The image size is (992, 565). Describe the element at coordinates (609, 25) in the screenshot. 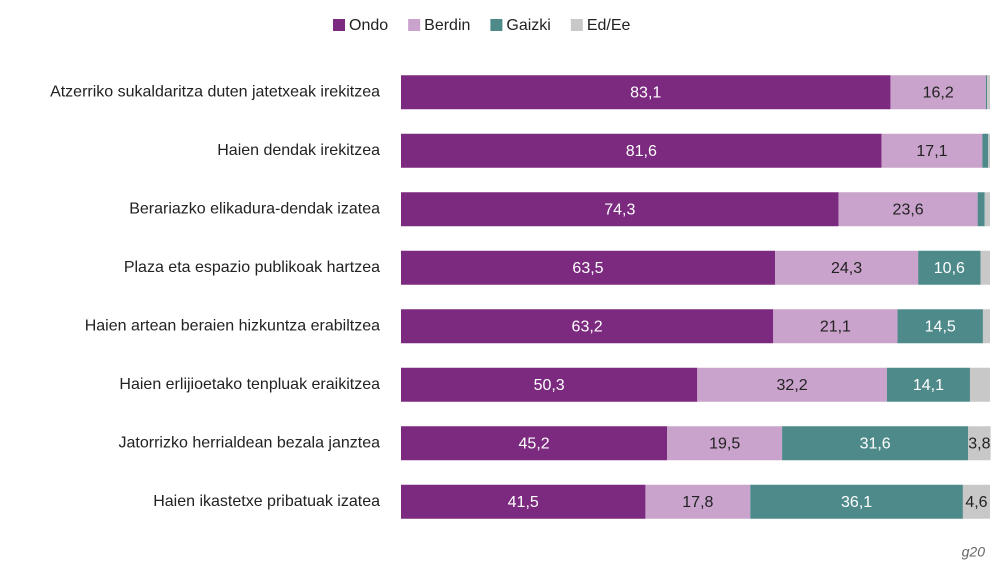

I see `legend-label: Ed/Ee` at that location.